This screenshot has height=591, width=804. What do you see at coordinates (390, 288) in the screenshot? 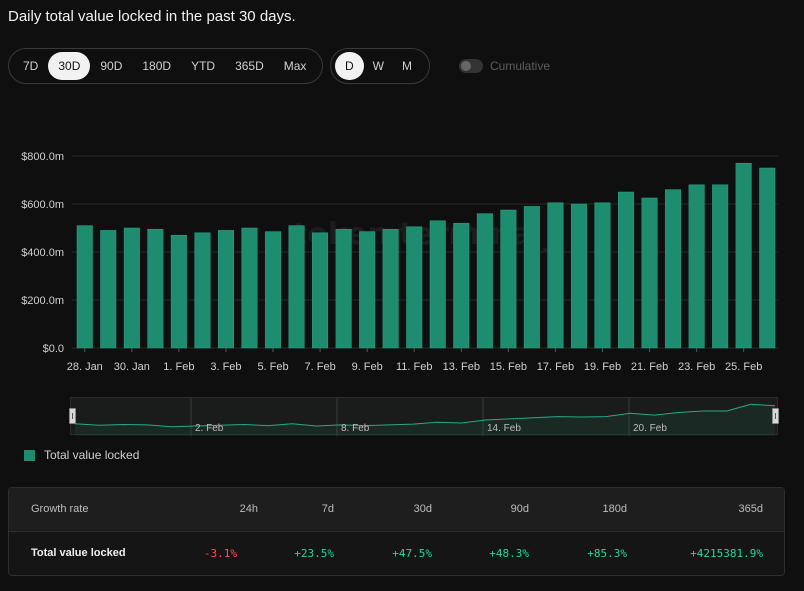
I see `bar-10-feb` at bounding box center [390, 288].